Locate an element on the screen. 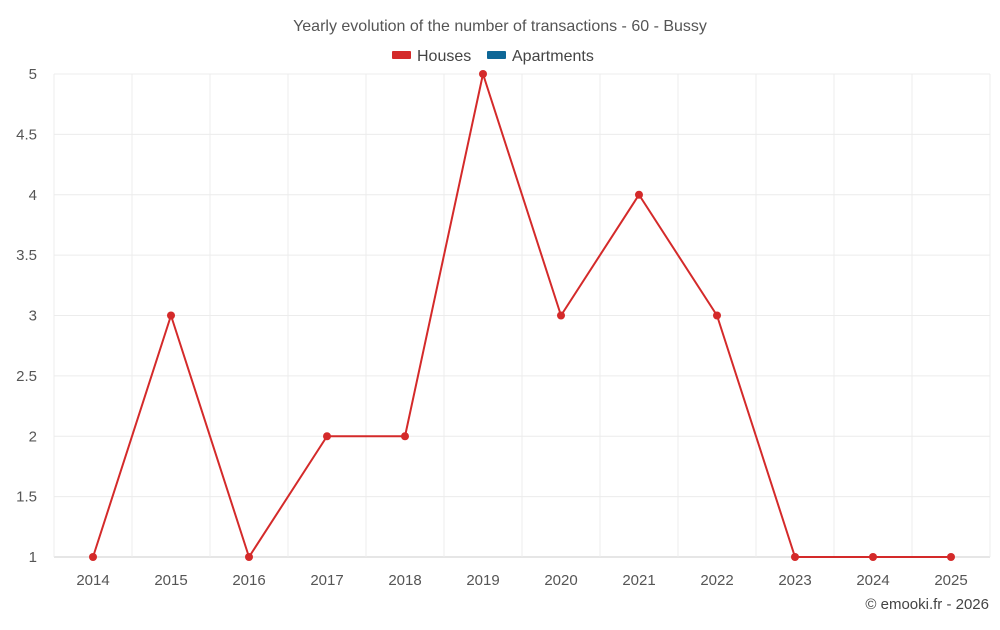 The image size is (1000, 630). x-tick-label: 2019 is located at coordinates (482, 580).